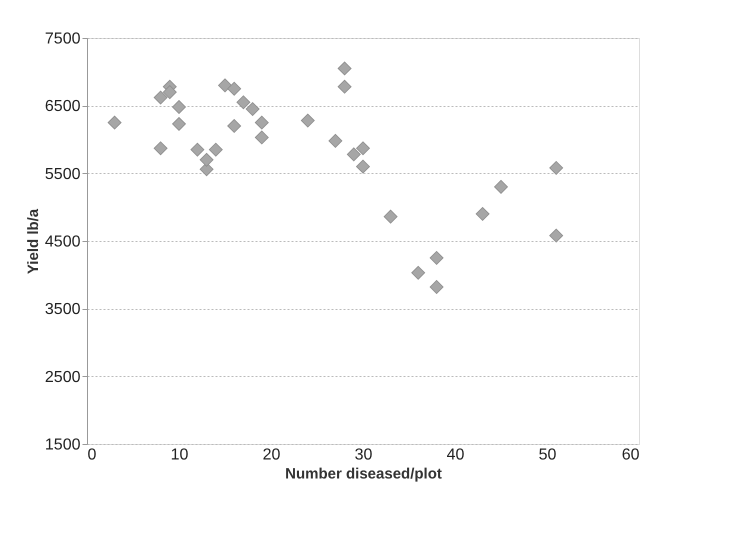  I want to click on y-tick-label: 2500, so click(62, 377).